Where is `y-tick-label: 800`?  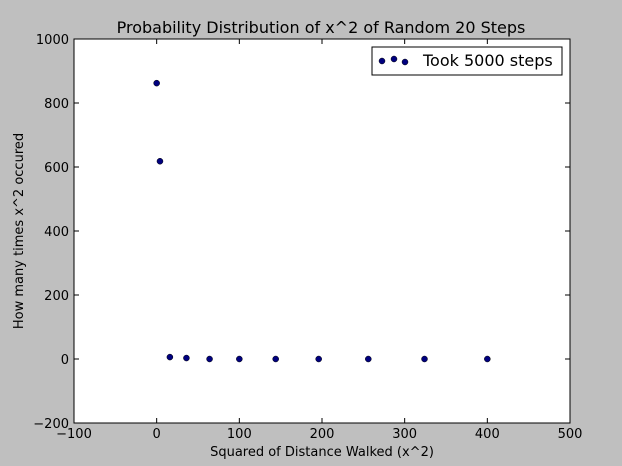 y-tick-label: 800 is located at coordinates (56, 104).